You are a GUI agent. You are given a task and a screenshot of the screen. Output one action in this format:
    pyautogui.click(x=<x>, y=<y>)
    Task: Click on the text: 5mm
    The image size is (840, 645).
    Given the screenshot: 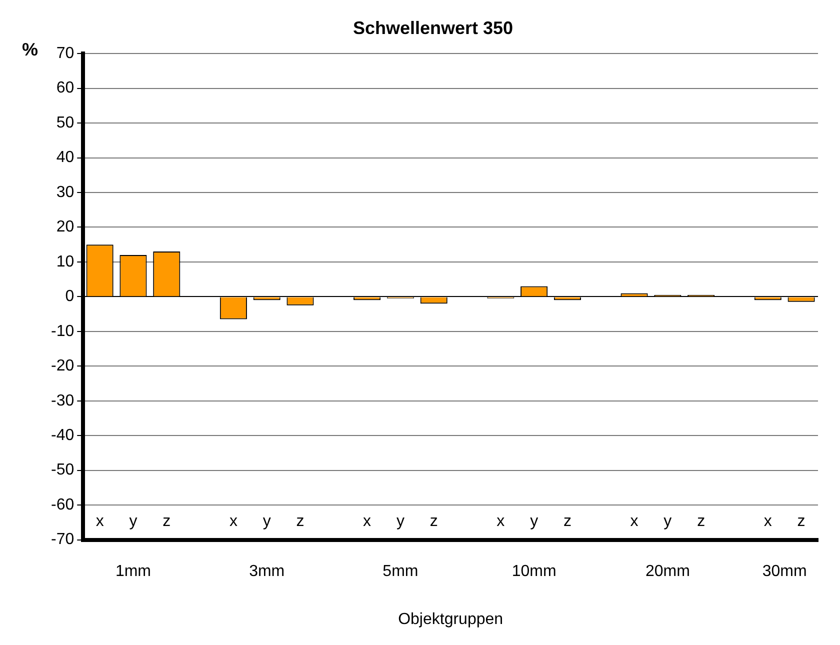 What is the action you would take?
    pyautogui.click(x=400, y=571)
    